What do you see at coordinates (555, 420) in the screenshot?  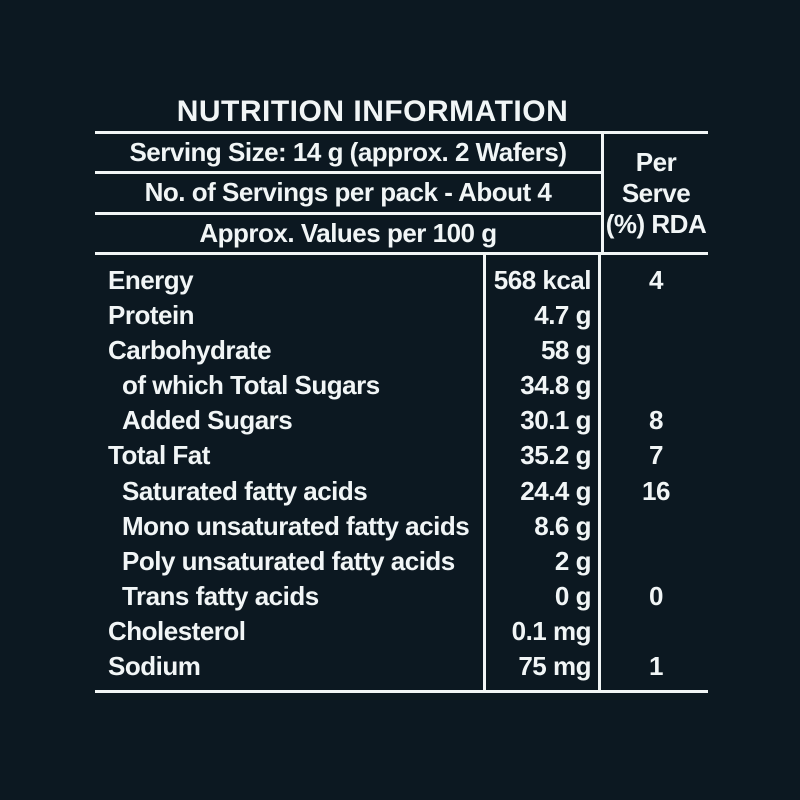 I see `nutrient-value: 30.1 g` at bounding box center [555, 420].